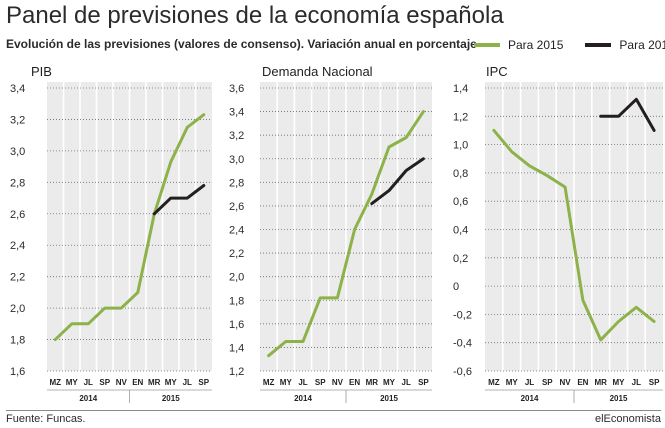 This screenshot has height=428, width=665. I want to click on y-tick-label: 0,8, so click(460, 174).